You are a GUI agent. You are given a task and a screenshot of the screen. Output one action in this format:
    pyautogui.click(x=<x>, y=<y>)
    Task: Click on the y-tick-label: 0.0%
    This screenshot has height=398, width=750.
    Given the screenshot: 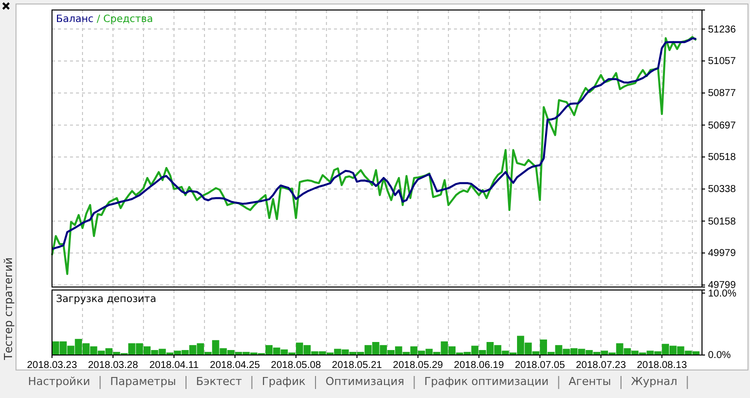 What is the action you would take?
    pyautogui.click(x=719, y=356)
    